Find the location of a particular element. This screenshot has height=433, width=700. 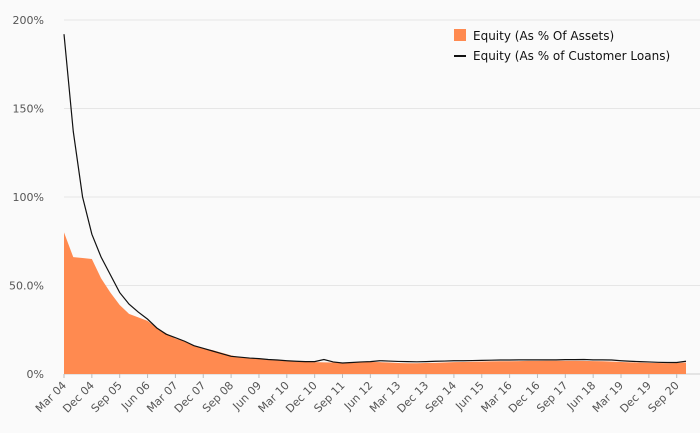

x-tick-label-6: Sep 08 is located at coordinates (218, 397).